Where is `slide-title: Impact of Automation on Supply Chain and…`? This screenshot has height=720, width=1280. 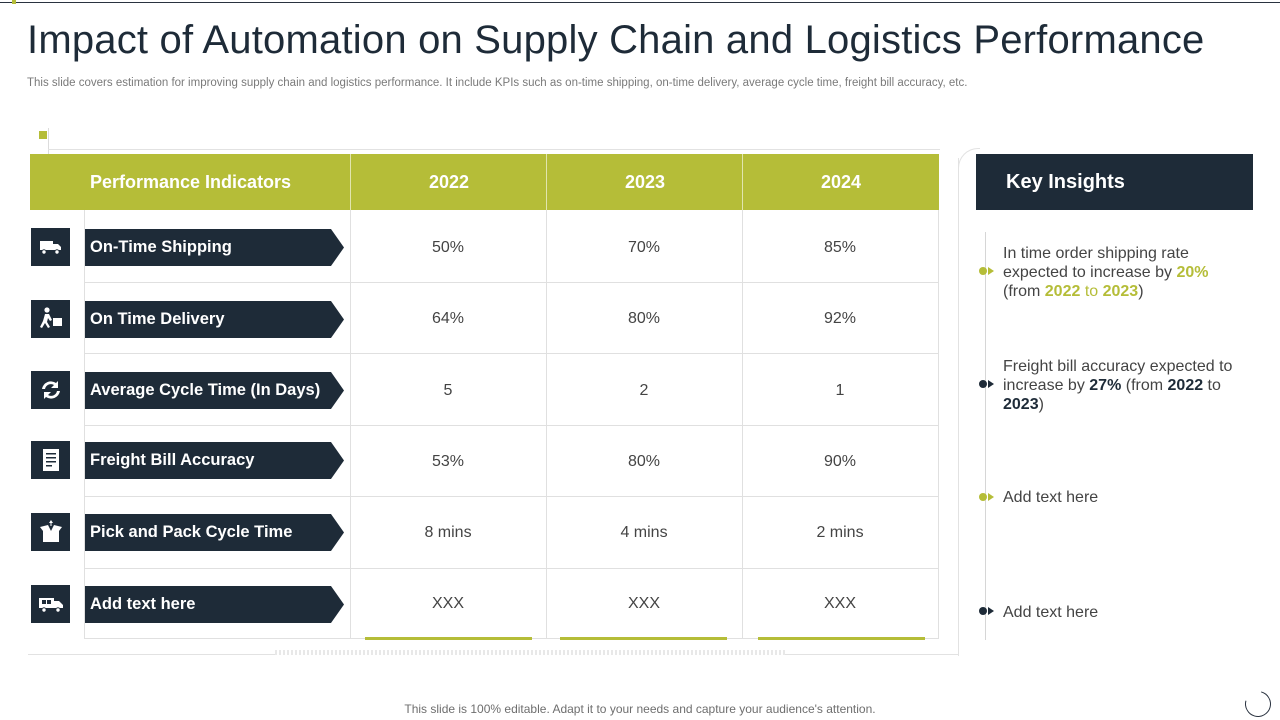
slide-title: Impact of Automation on Supply Chain and… is located at coordinates (616, 40).